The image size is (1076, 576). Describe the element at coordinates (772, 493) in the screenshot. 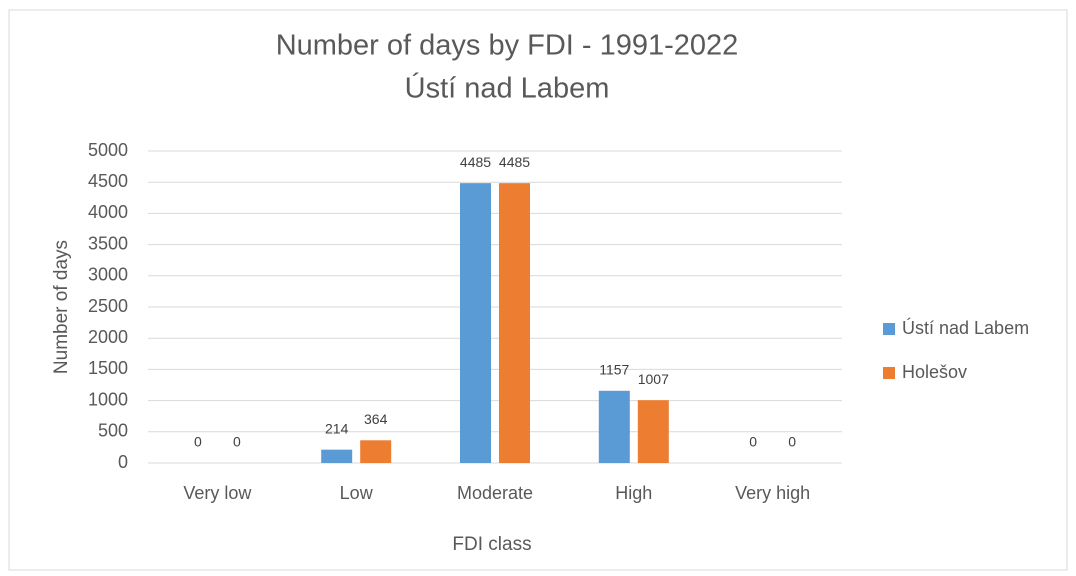

I see `x-tick-label: Very high` at that location.